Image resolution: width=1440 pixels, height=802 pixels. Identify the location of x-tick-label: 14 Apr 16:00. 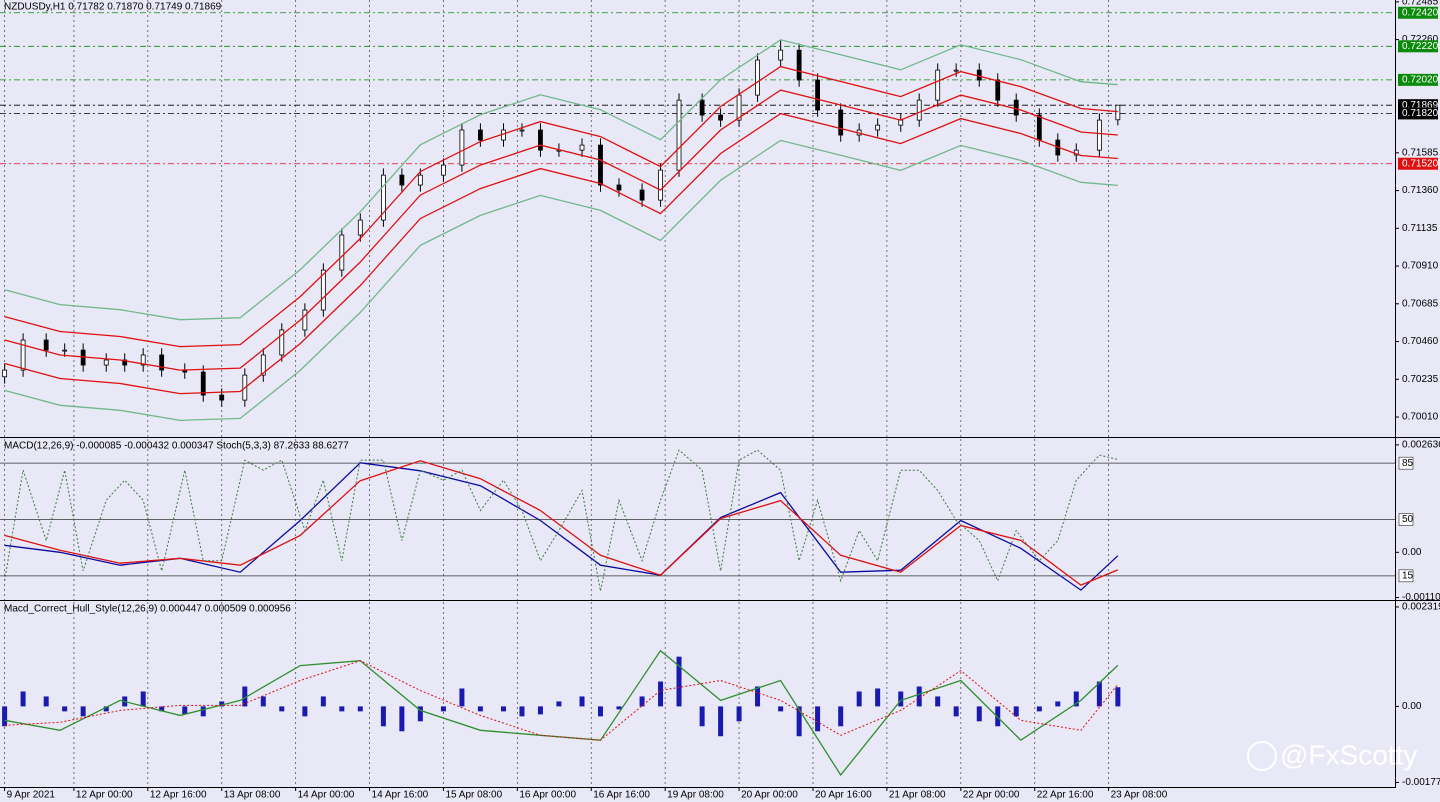
(400, 795).